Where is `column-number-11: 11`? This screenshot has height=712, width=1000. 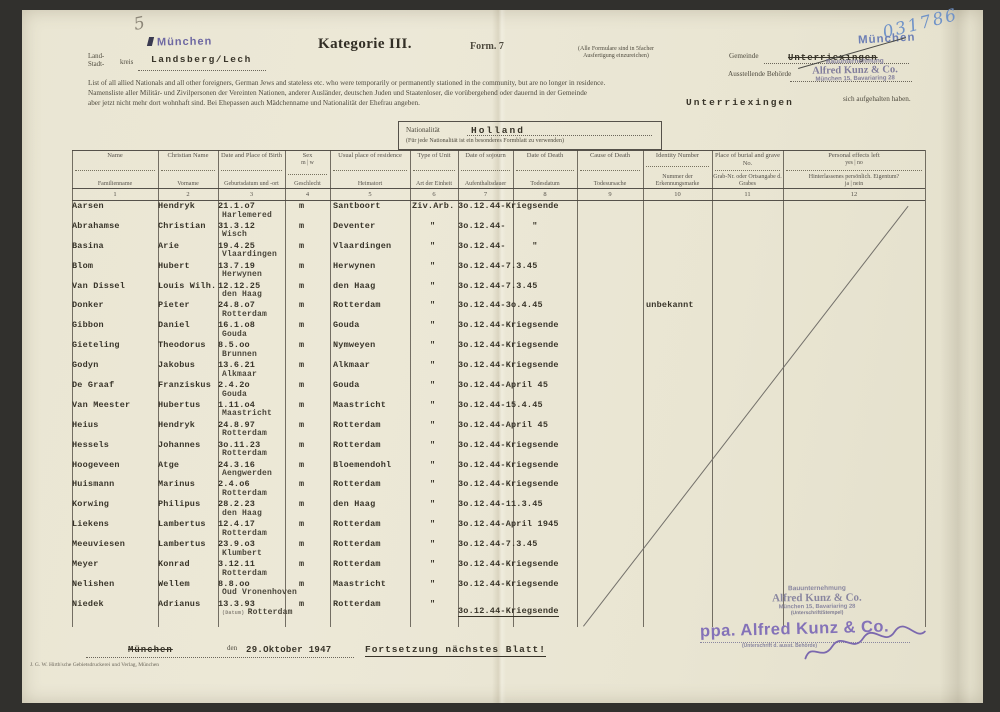
column-number-11: 11 is located at coordinates (747, 194).